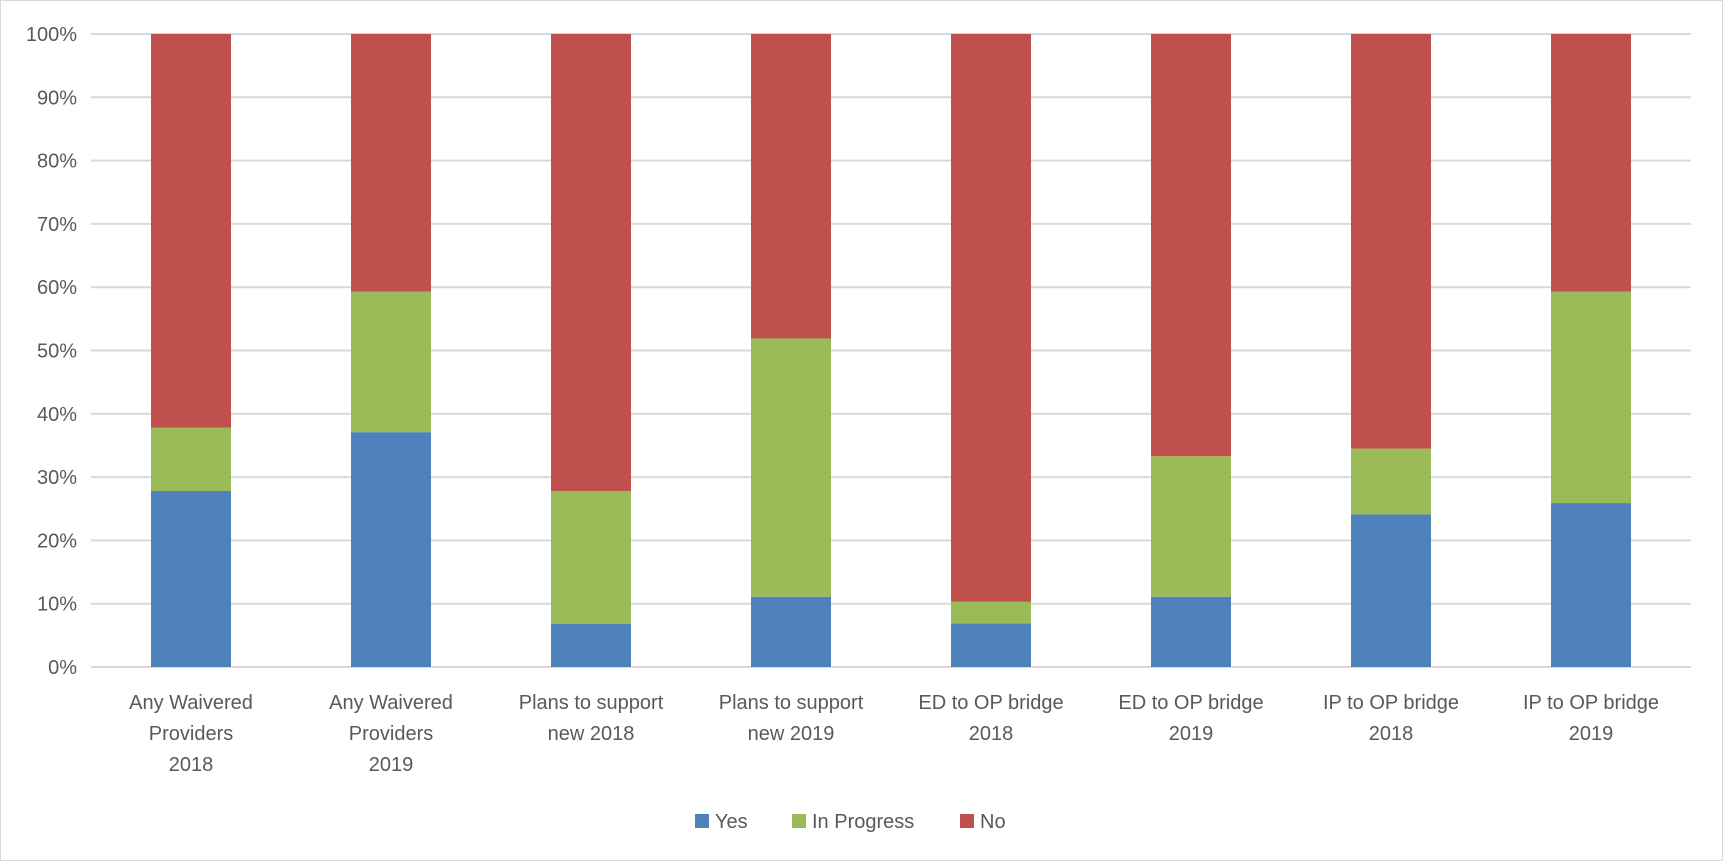 This screenshot has height=862, width=1723. Describe the element at coordinates (731, 822) in the screenshot. I see `legend-label: Yes` at that location.